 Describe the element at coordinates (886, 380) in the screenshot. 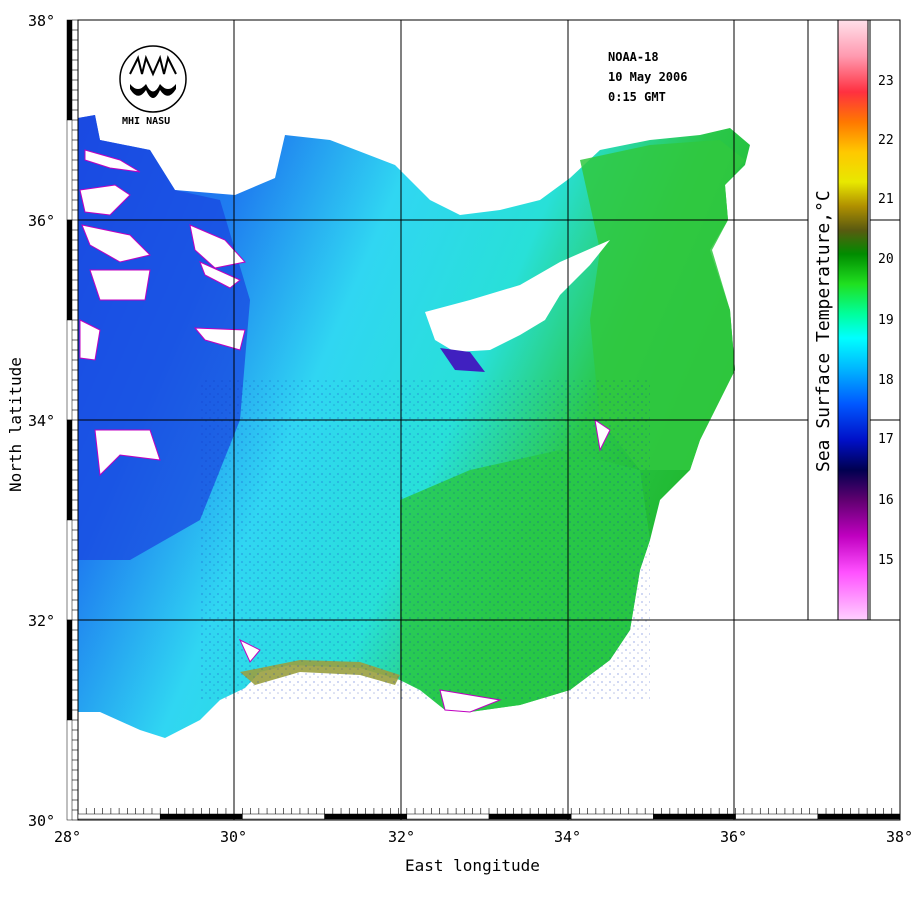

I see `colorbar-tick-label: 18` at that location.